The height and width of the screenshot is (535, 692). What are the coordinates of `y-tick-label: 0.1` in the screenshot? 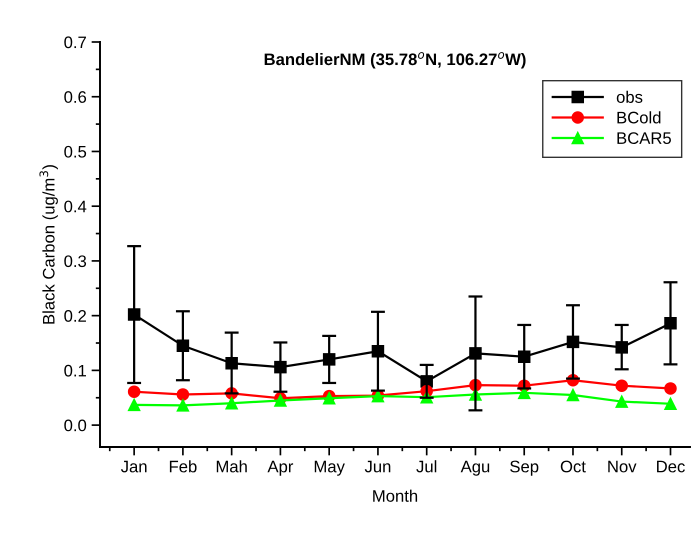 It's located at (75, 370).